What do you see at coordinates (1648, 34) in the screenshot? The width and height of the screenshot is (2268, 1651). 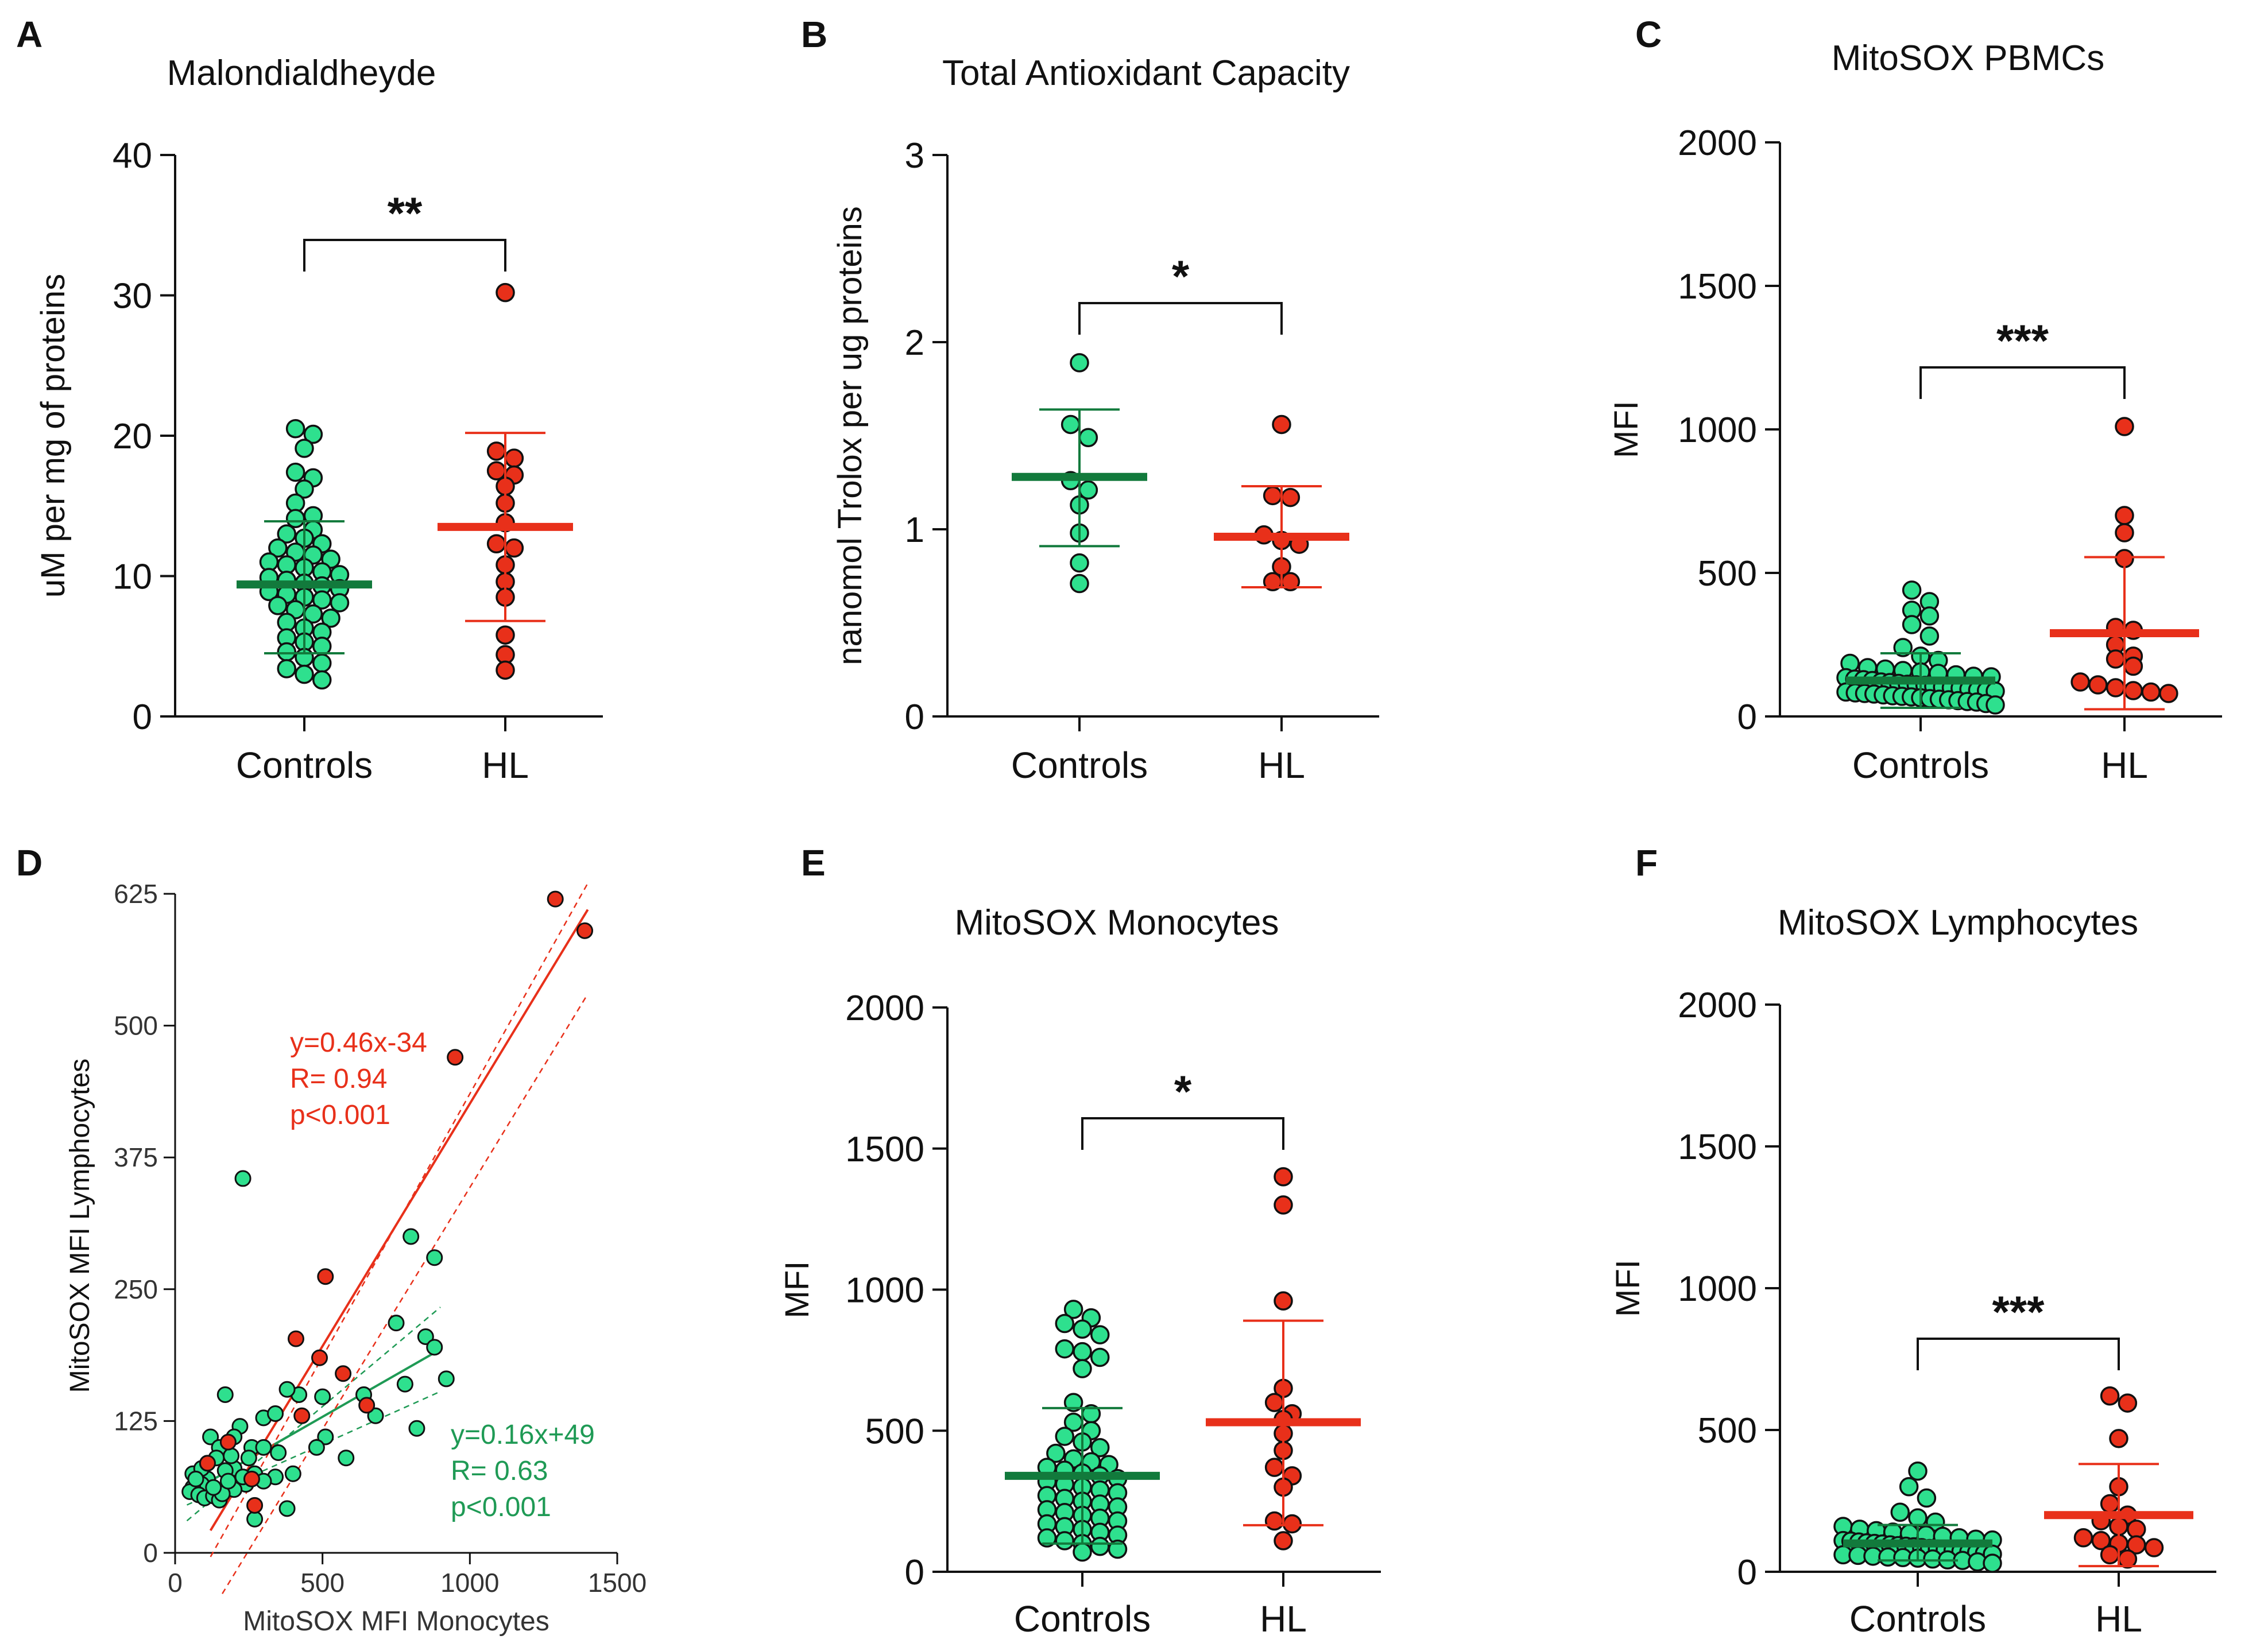 I see `panel-letter: C` at bounding box center [1648, 34].